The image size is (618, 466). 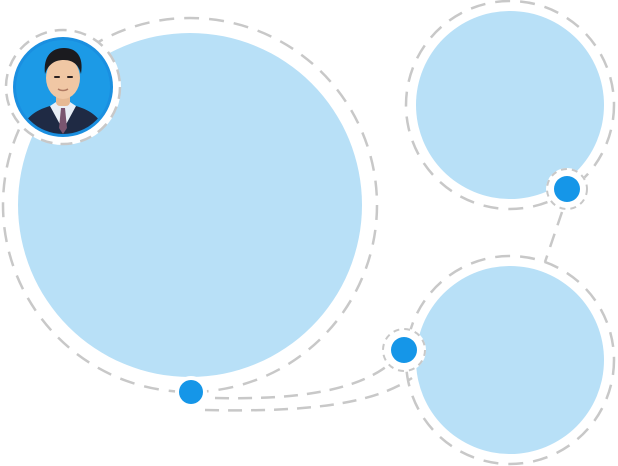 I want to click on photo-tie, so click(x=63, y=121).